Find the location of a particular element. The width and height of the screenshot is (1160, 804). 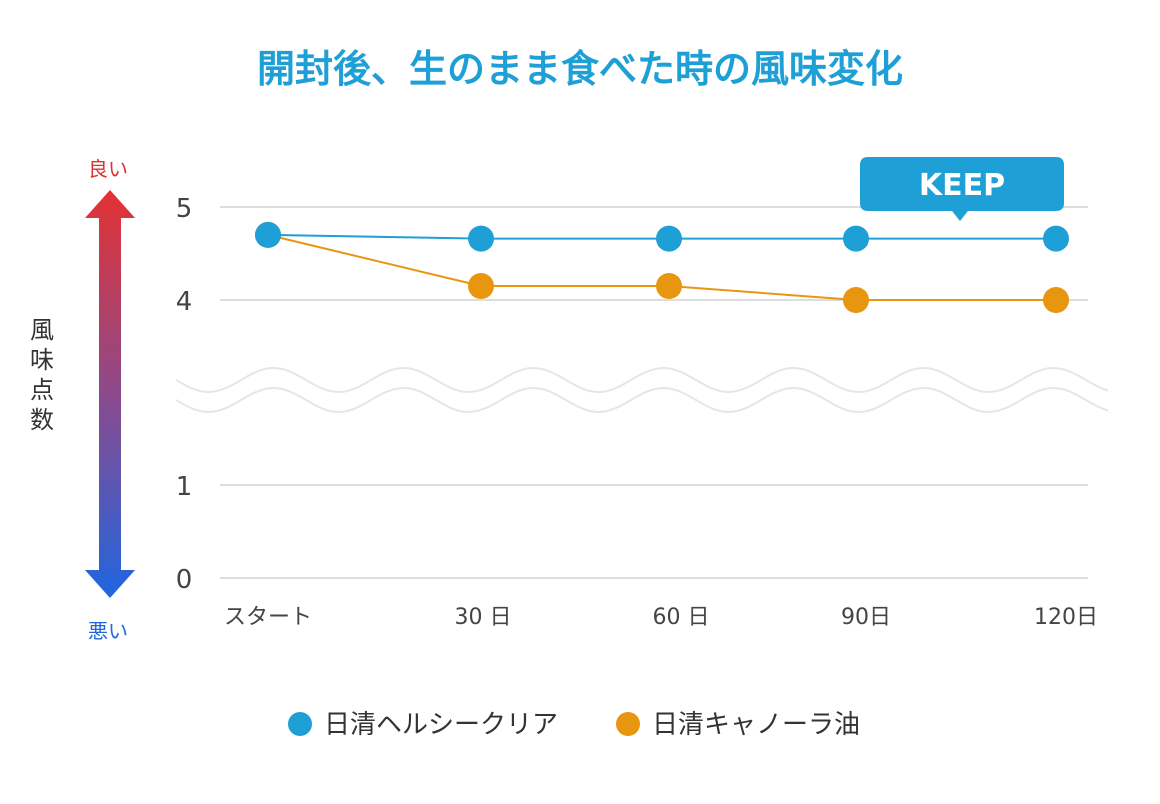

scale-top-label: 良い is located at coordinates (108, 169).